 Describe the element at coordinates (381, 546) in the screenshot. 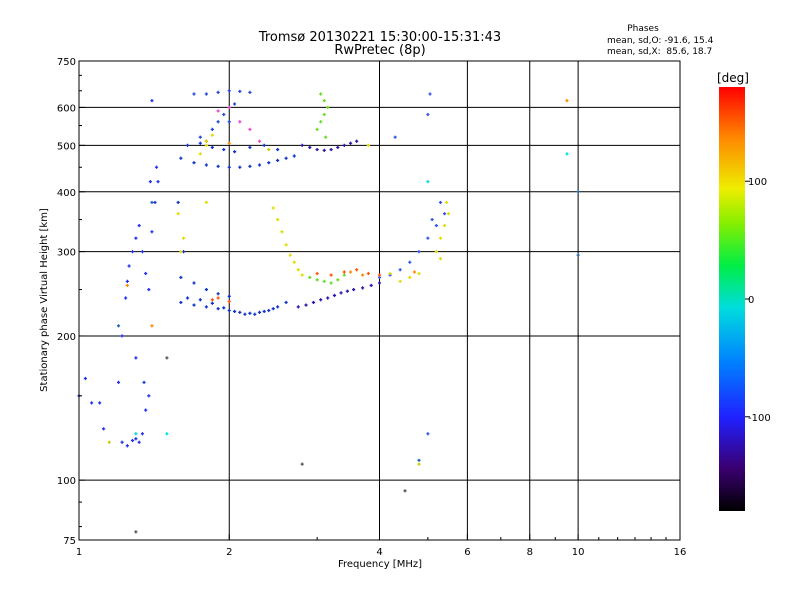

I see `x-axis-ticks: 1 2 4 6 8 10 16` at that location.